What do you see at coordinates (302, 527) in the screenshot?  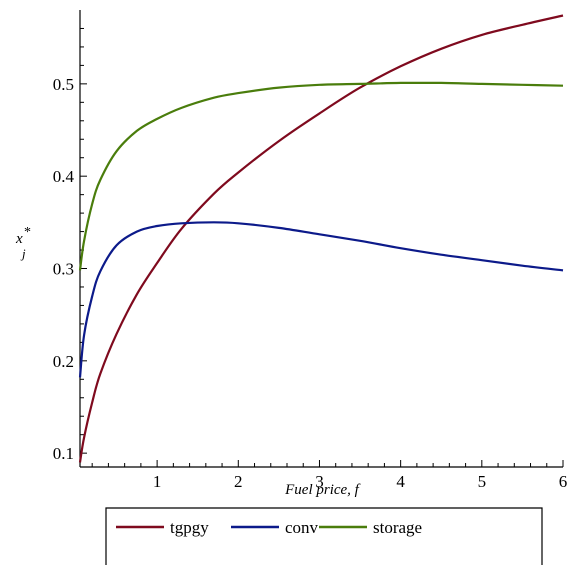 I see `legend-label-conv: conv` at bounding box center [302, 527].